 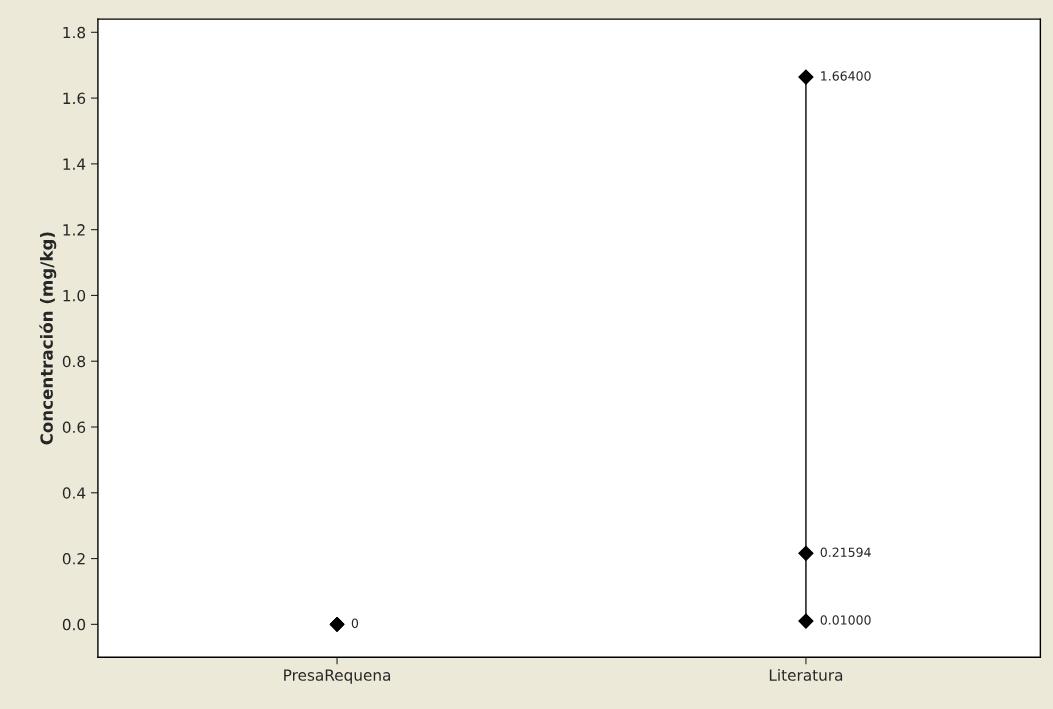 What do you see at coordinates (74, 98) in the screenshot?
I see `y-tick-label: 1.6` at bounding box center [74, 98].